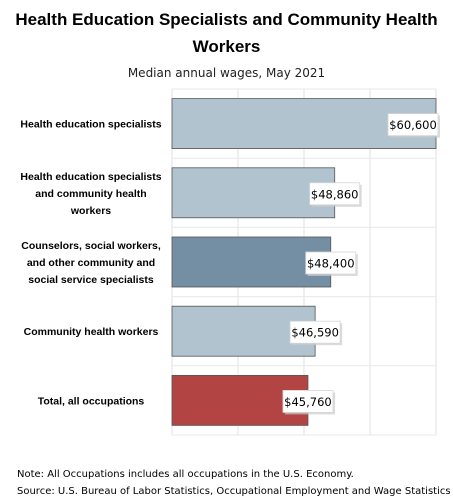 The width and height of the screenshot is (453, 502). I want to click on category-label: Counselors, social workers,, so click(91, 246).